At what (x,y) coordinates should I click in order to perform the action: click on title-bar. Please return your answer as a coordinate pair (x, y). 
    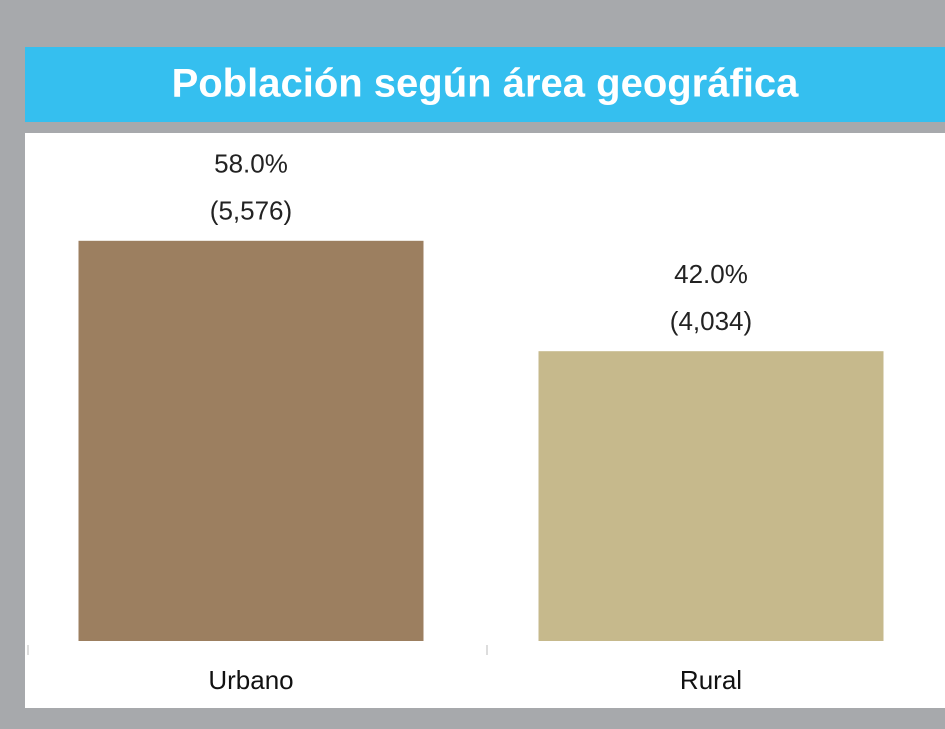
    Looking at the image, I should click on (485, 84).